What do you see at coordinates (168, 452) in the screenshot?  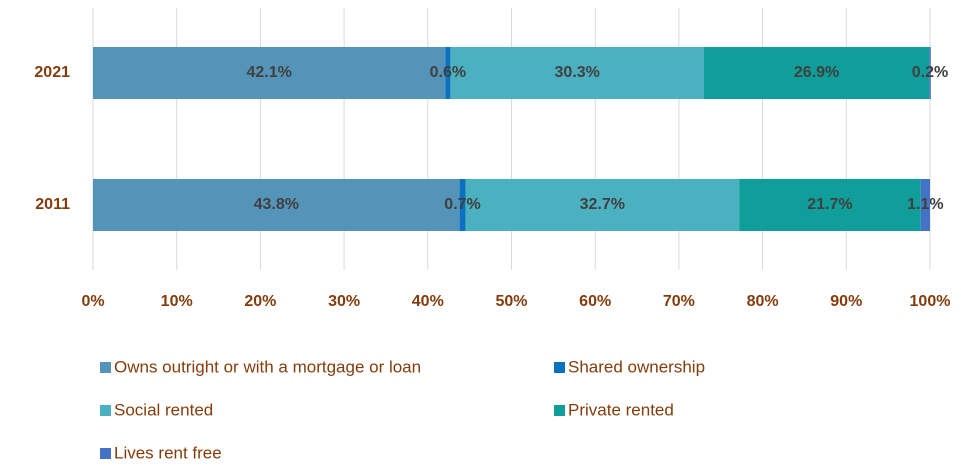 I see `legend-label: Lives rent free` at bounding box center [168, 452].